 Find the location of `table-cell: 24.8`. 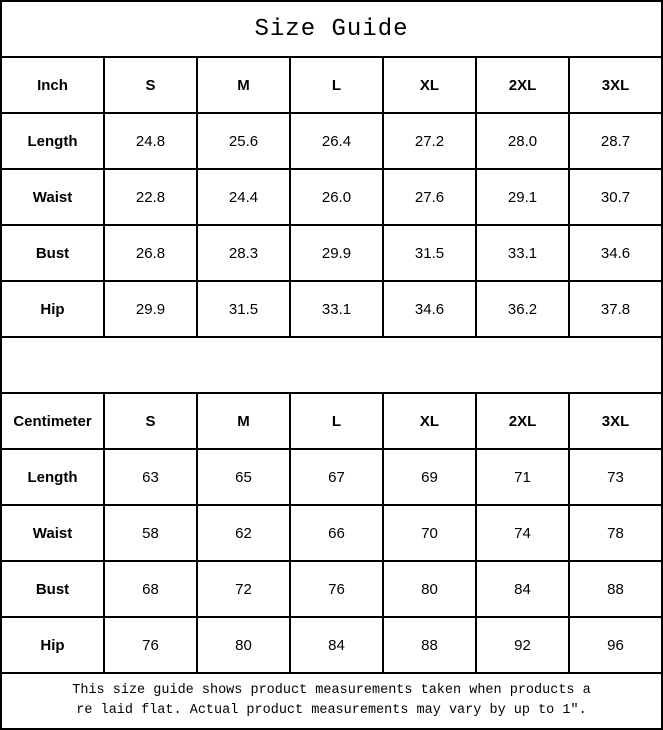

table-cell: 24.8 is located at coordinates (150, 141).